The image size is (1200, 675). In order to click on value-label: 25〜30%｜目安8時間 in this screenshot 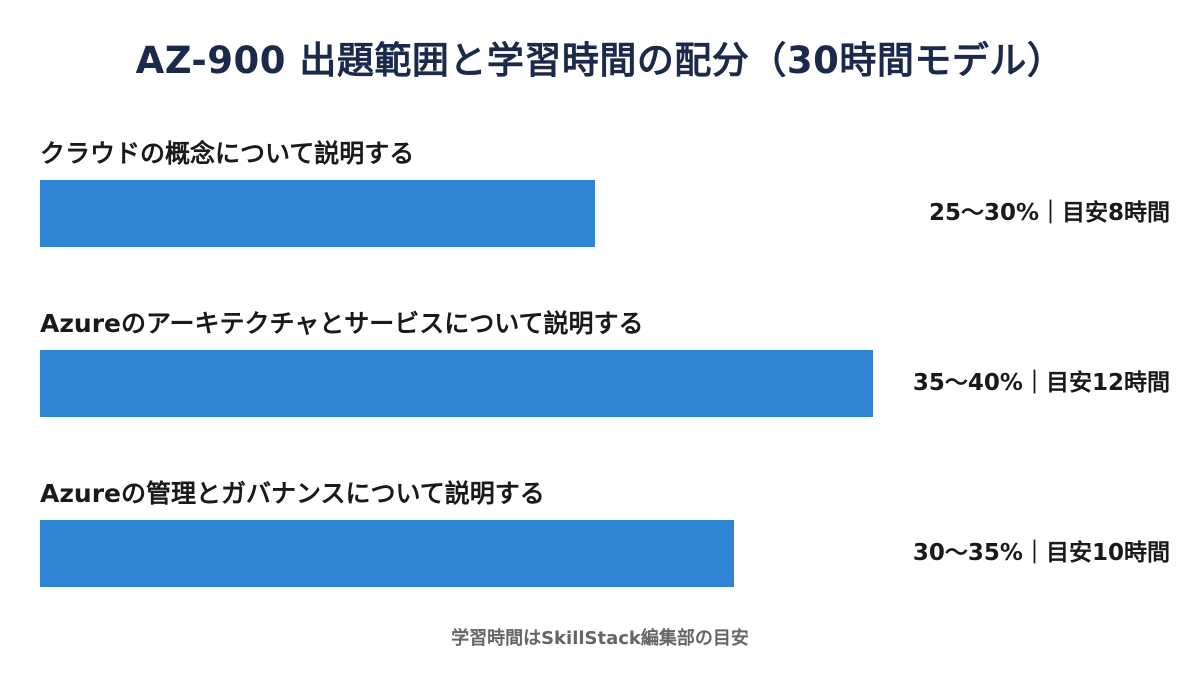, I will do `click(1049, 213)`.